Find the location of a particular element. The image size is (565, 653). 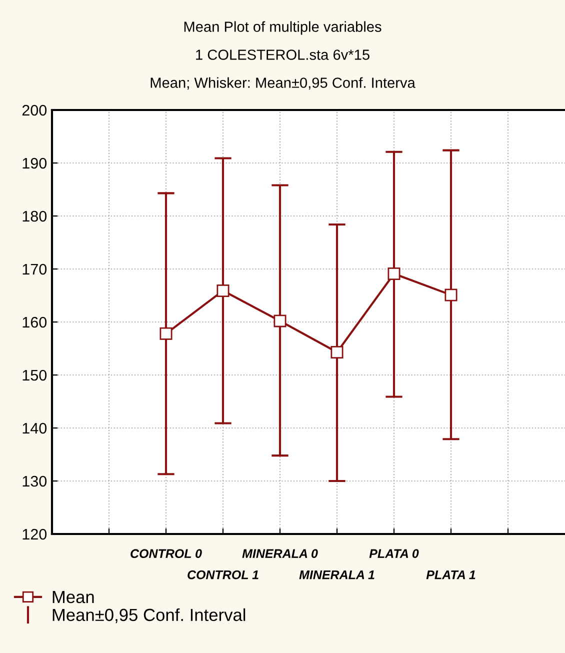

chart-title: Mean Plot of multiple variables is located at coordinates (283, 28).